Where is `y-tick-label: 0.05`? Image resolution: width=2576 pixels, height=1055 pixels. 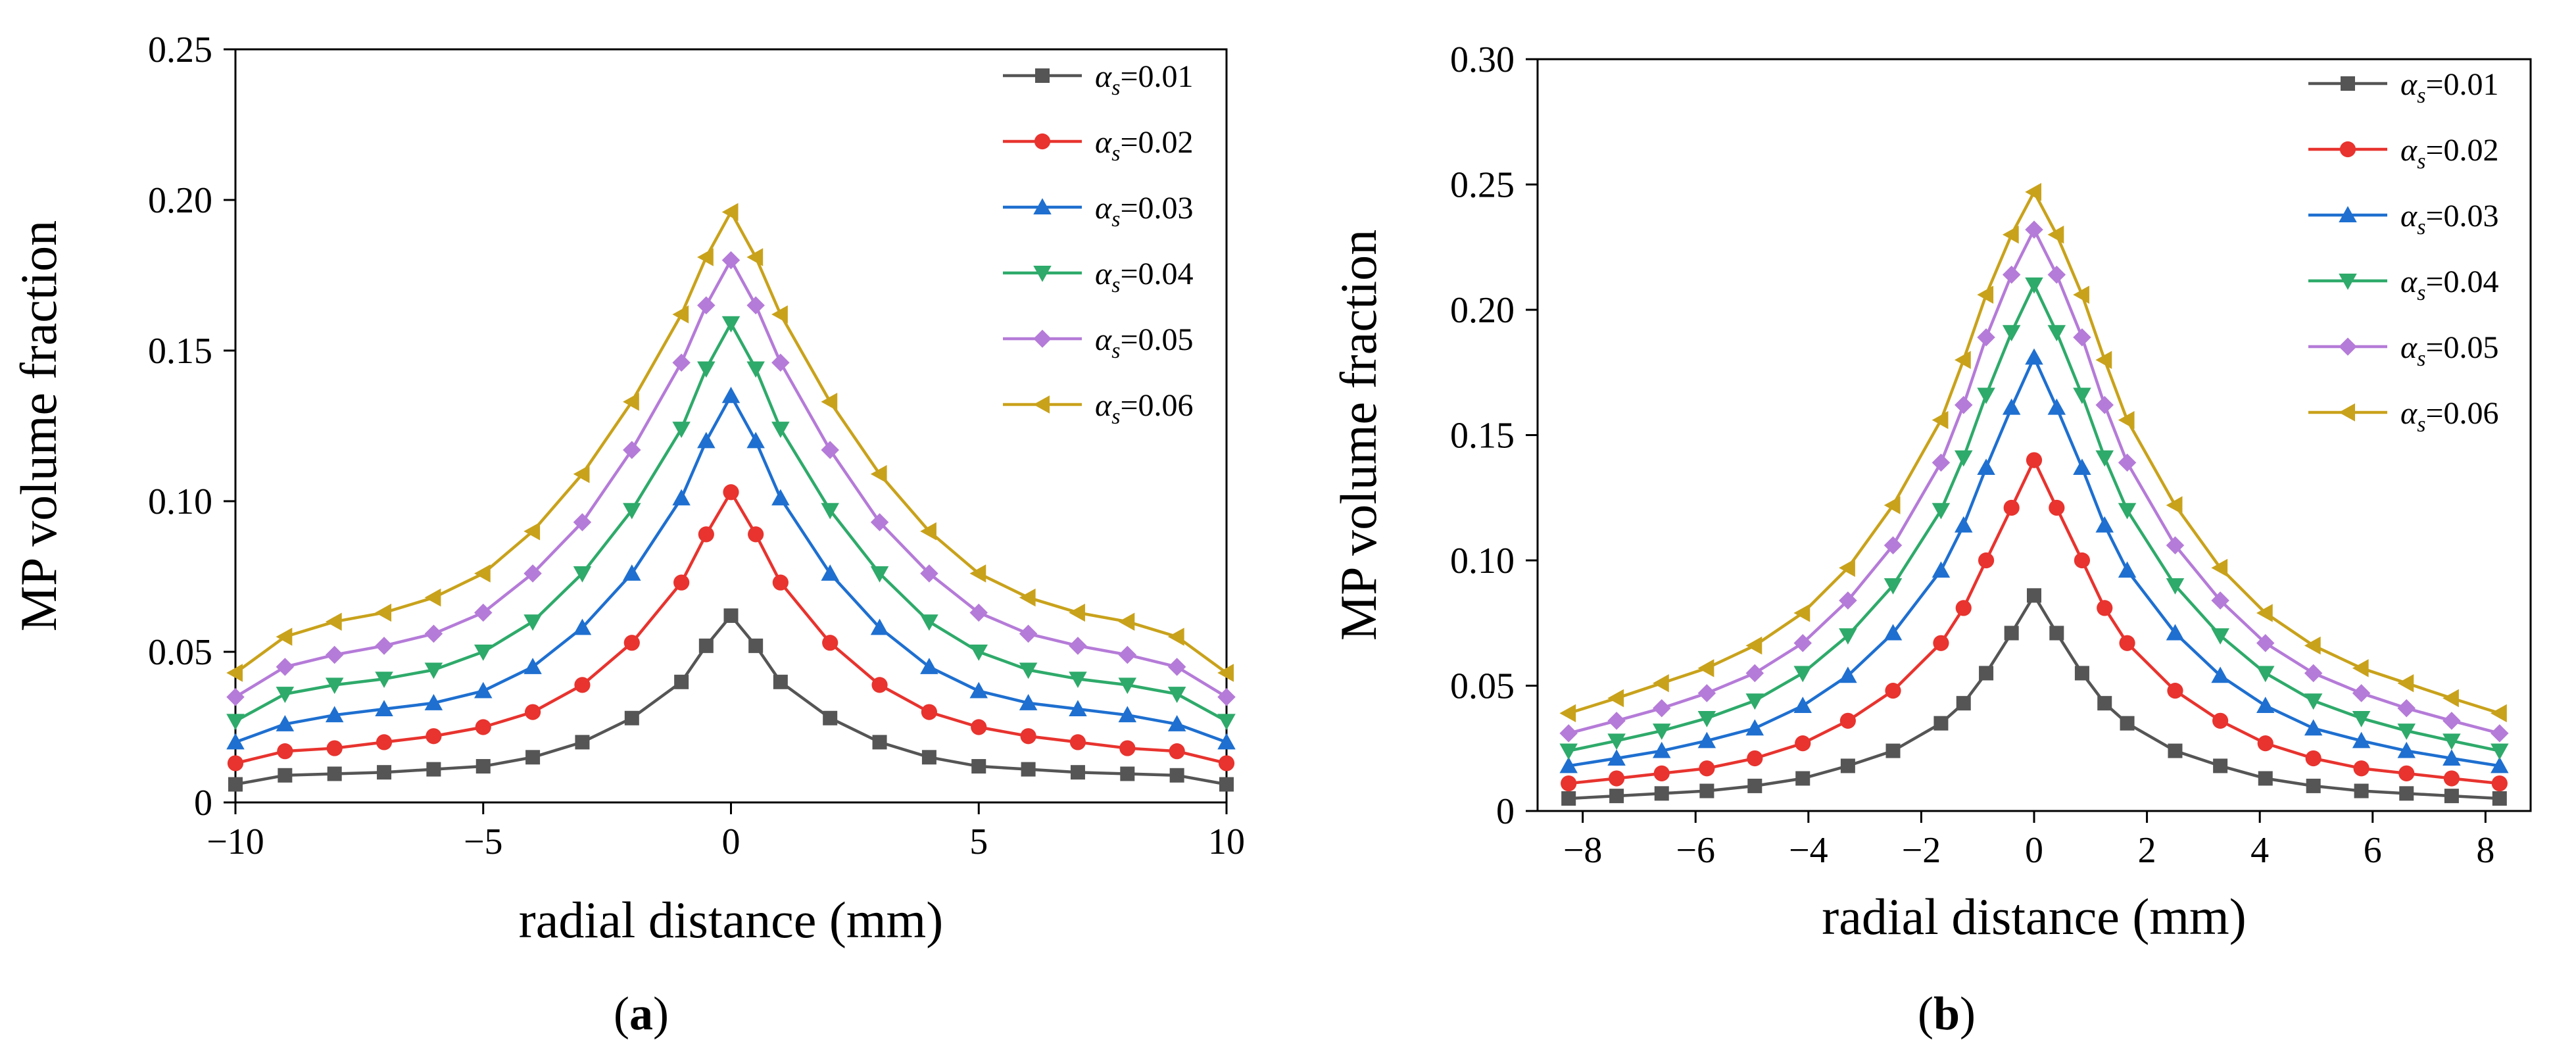
y-tick-label: 0.05 is located at coordinates (1482, 686).